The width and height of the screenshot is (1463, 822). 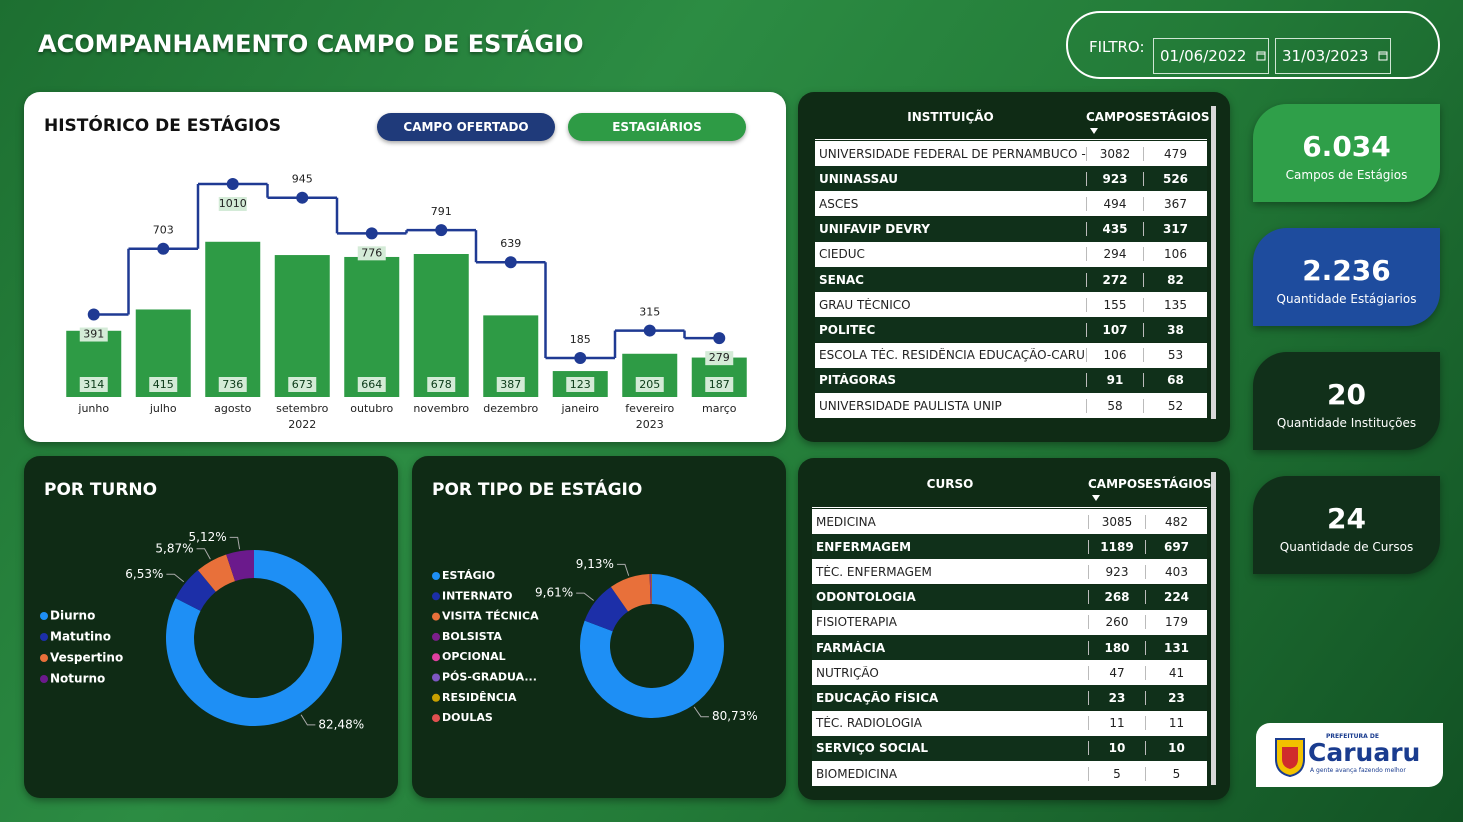 What do you see at coordinates (874, 229) in the screenshot?
I see `row-label: UNIFAVIP DEVRY` at bounding box center [874, 229].